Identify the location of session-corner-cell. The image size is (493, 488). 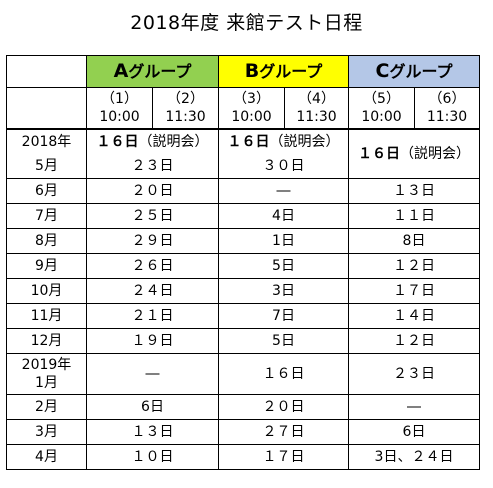
(46, 108).